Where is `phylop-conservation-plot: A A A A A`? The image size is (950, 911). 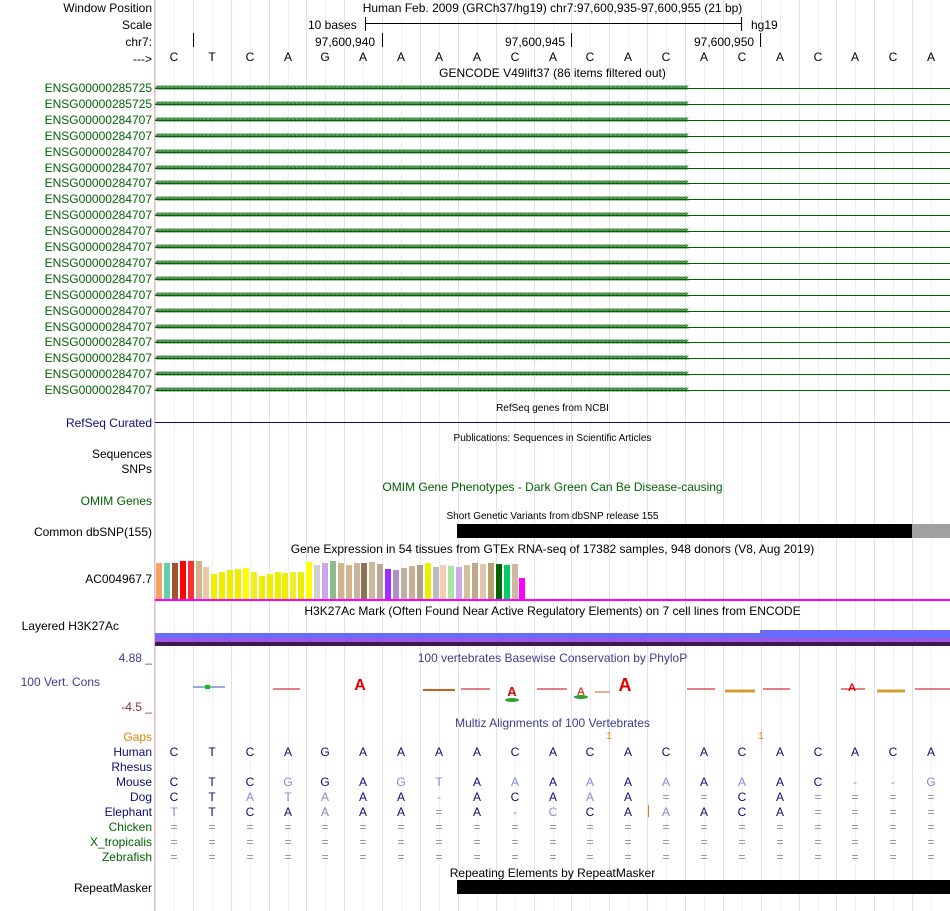
phylop-conservation-plot: A A A A A is located at coordinates (552, 688).